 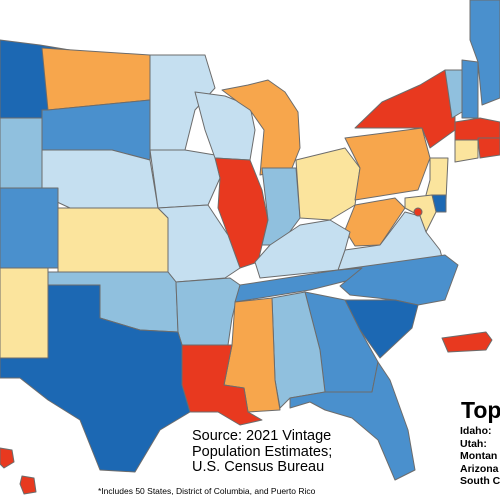 I want to click on state-district-of-columbia, so click(x=418, y=212).